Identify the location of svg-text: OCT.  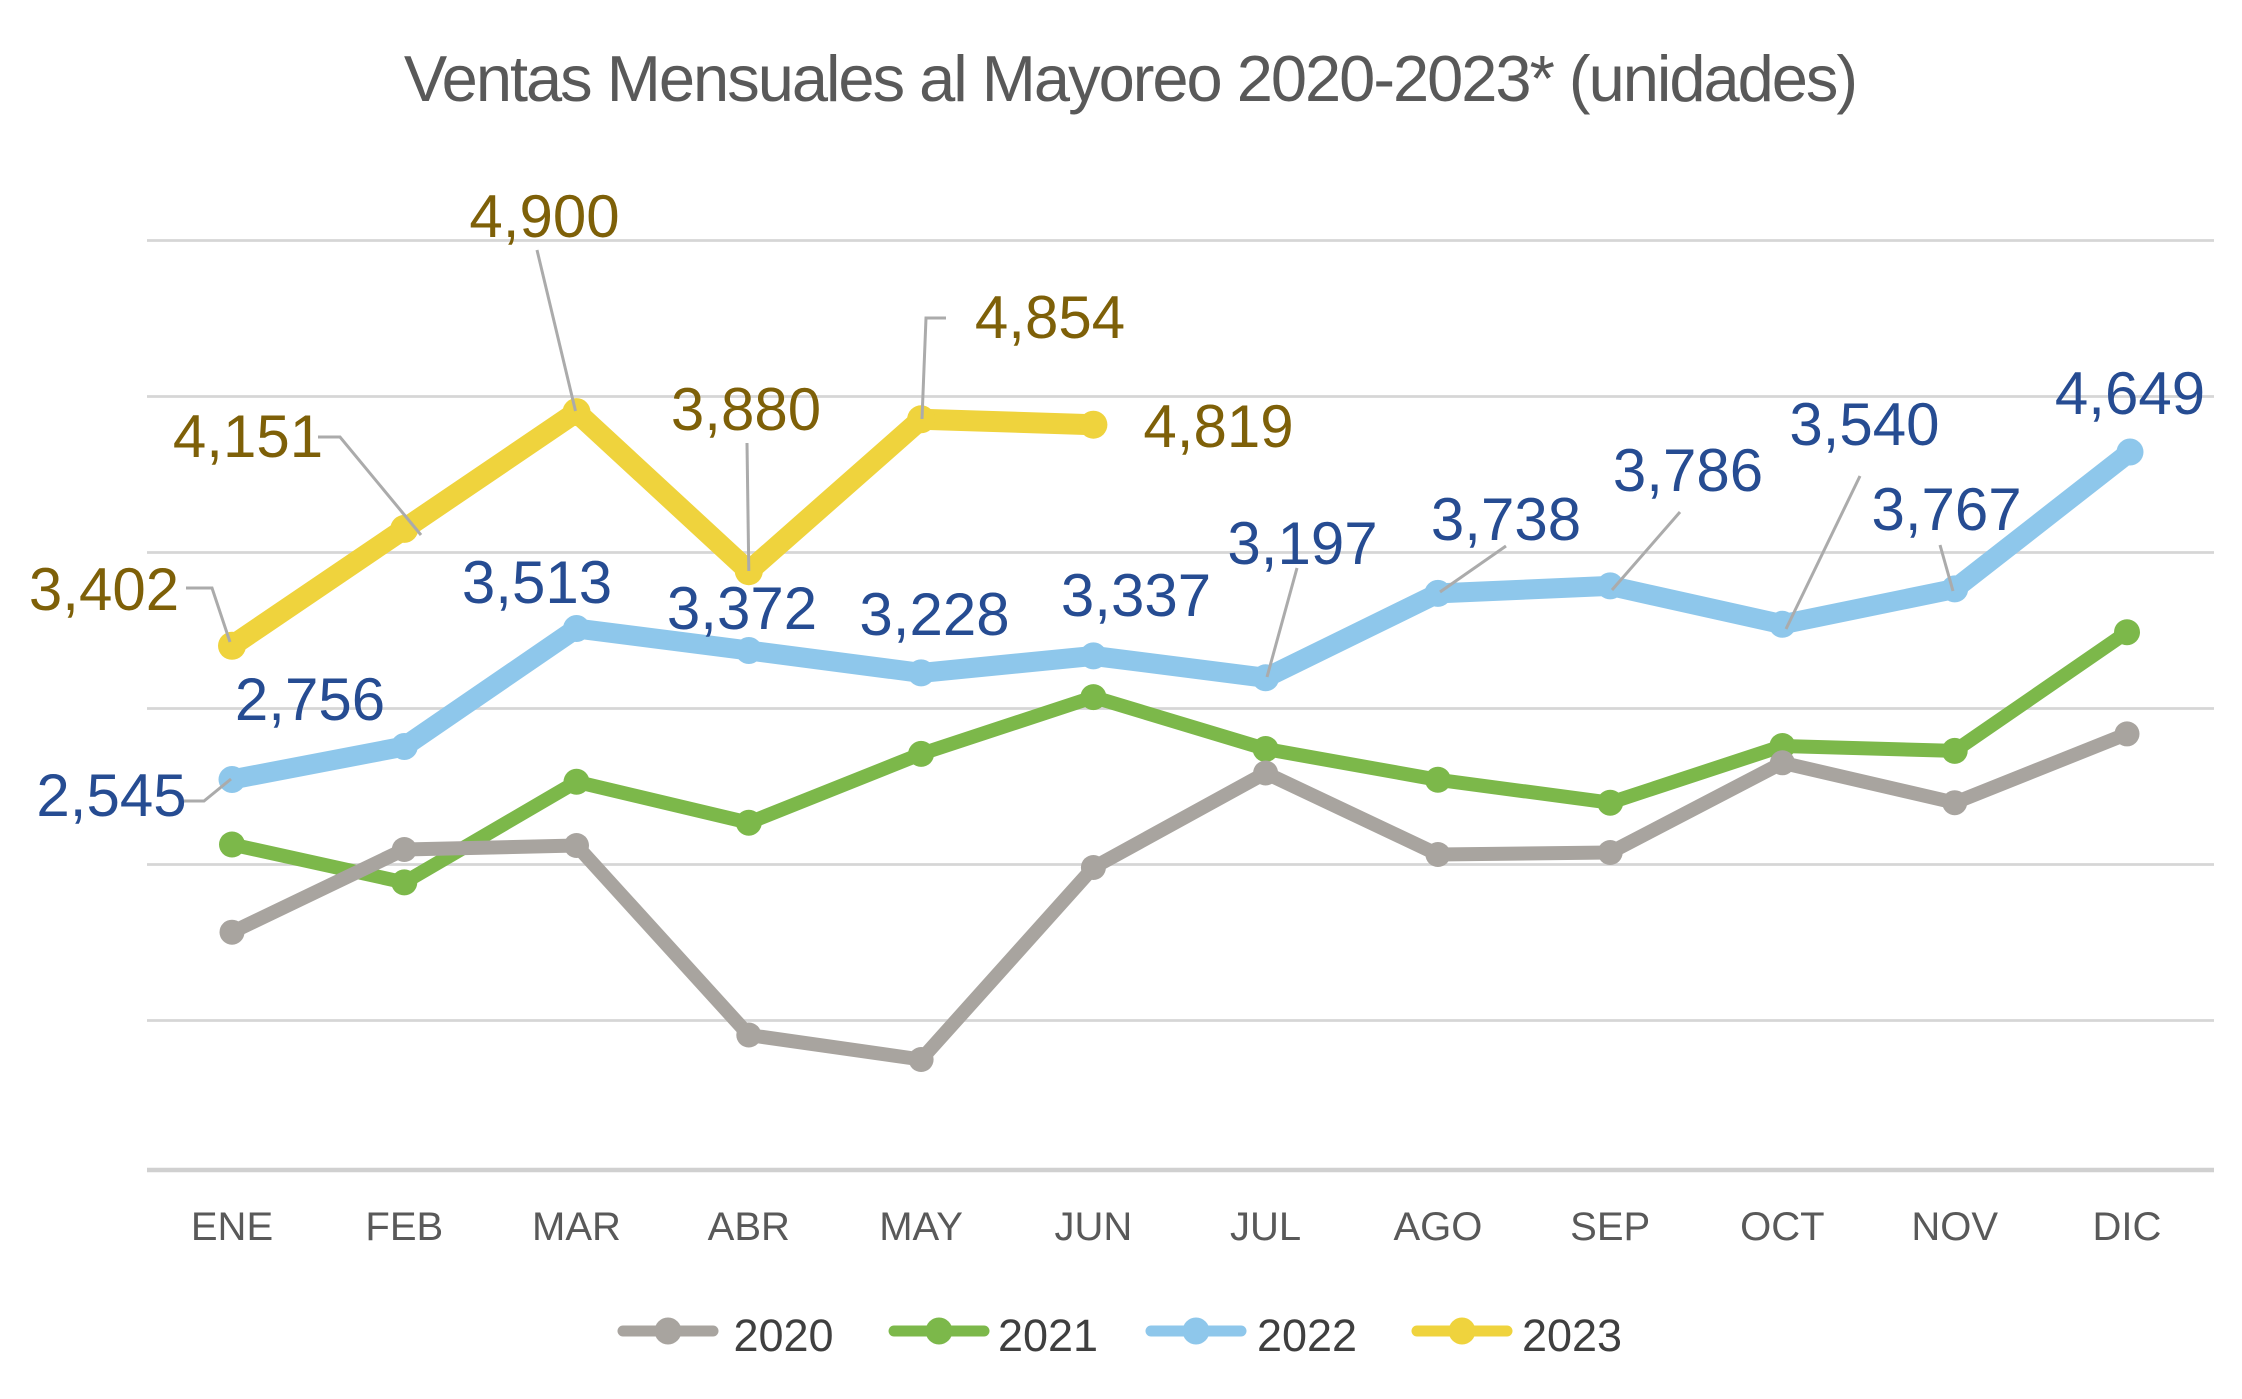
(1782, 1227).